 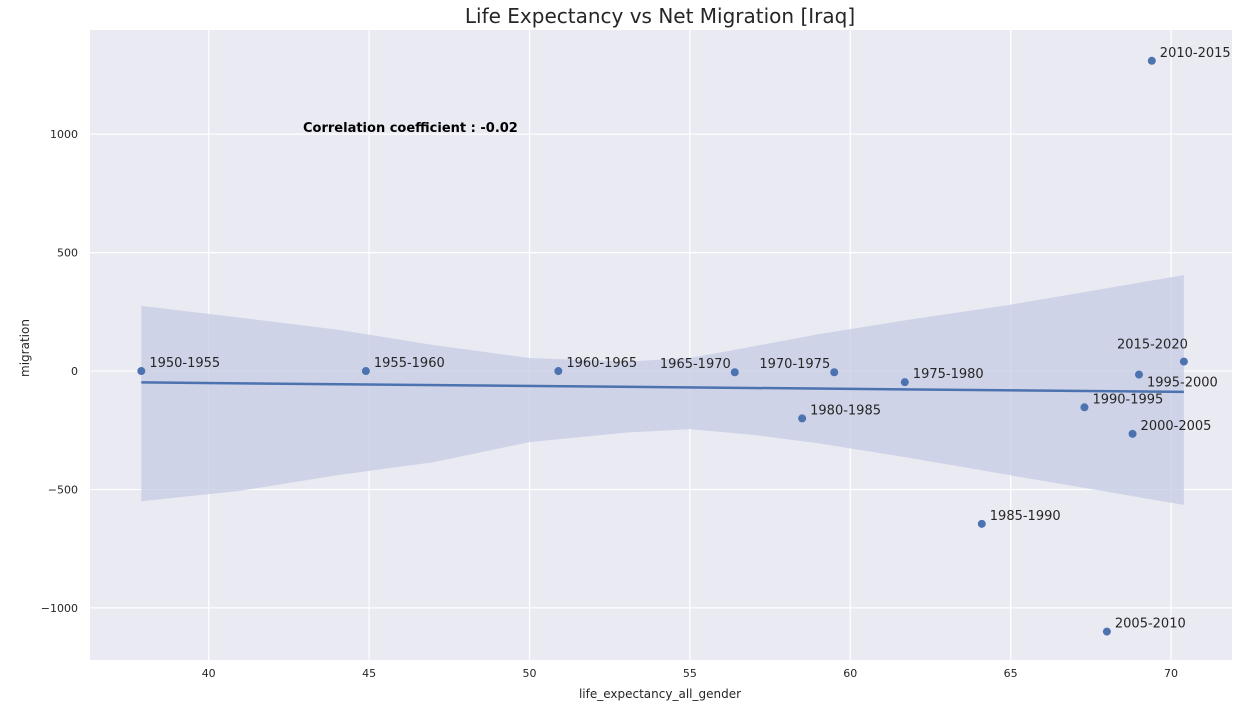 I want to click on x-tick-label-70: 70, so click(x=1171, y=673).